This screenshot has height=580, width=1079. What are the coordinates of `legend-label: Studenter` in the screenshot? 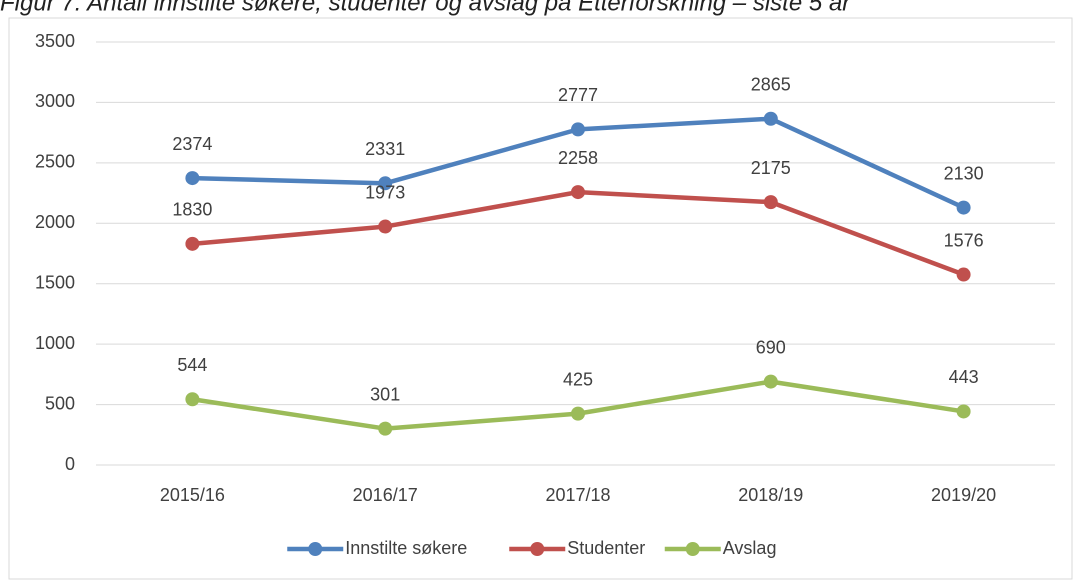 It's located at (606, 548).